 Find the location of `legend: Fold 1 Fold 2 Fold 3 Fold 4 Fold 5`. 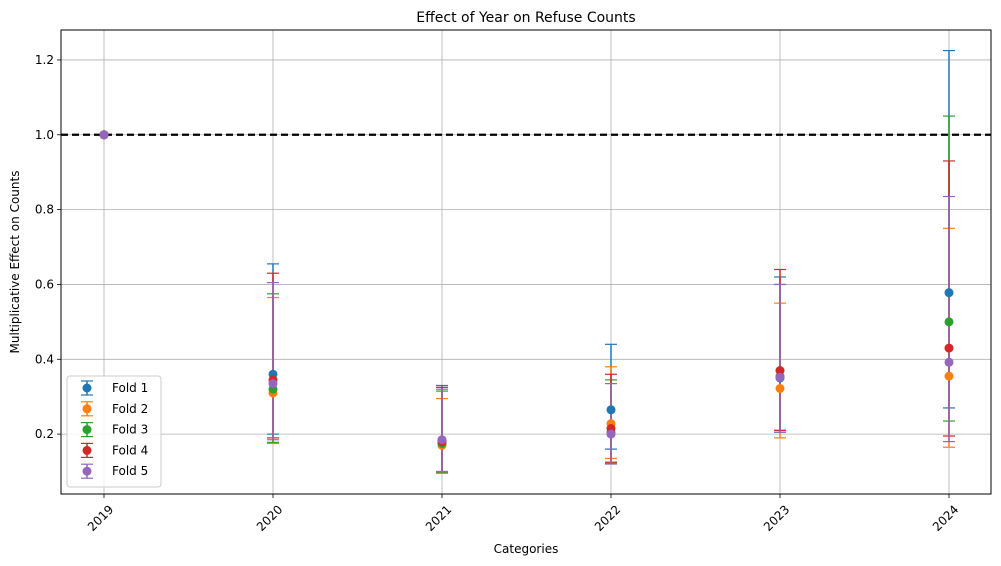

legend: Fold 1 Fold 2 Fold 3 Fold 4 Fold 5 is located at coordinates (114, 431).